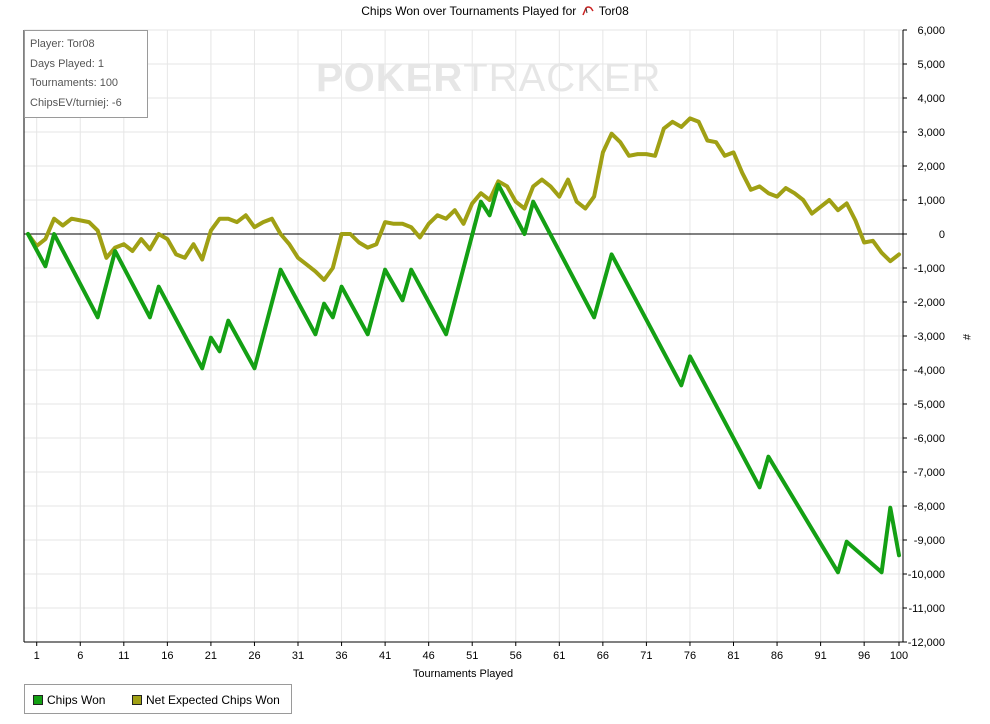 The height and width of the screenshot is (724, 990). What do you see at coordinates (820, 656) in the screenshot?
I see `x-tick-label: 91` at bounding box center [820, 656].